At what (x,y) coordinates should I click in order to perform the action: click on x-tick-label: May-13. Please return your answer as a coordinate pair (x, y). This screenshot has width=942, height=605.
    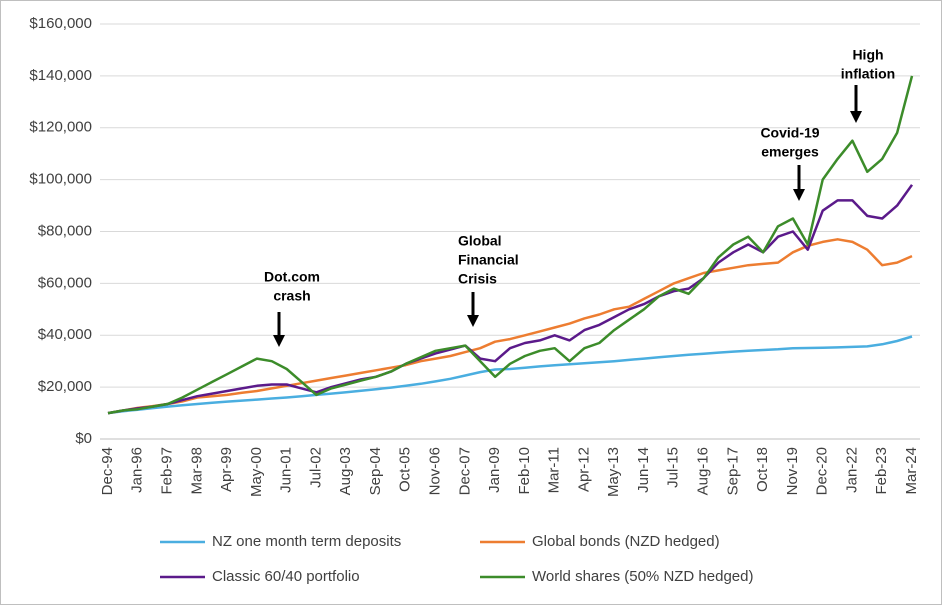
    Looking at the image, I should click on (613, 472).